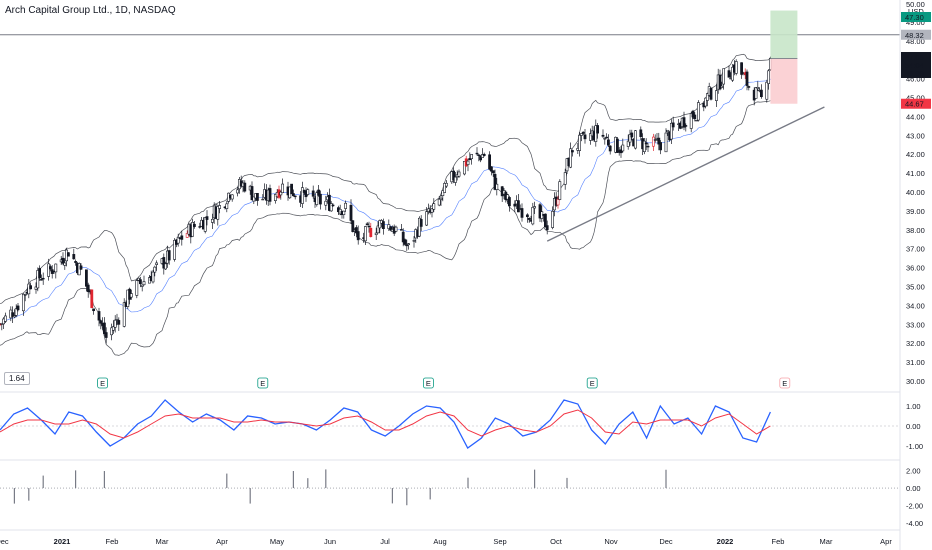 The width and height of the screenshot is (932, 550). Describe the element at coordinates (784, 81) in the screenshot. I see `stop-zone` at that location.